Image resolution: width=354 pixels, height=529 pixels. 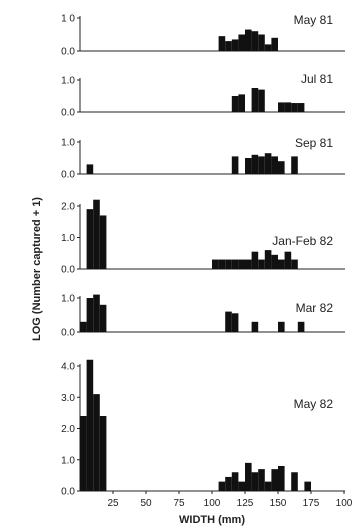 What do you see at coordinates (315, 308) in the screenshot?
I see `panel-title: Mar 82` at bounding box center [315, 308].